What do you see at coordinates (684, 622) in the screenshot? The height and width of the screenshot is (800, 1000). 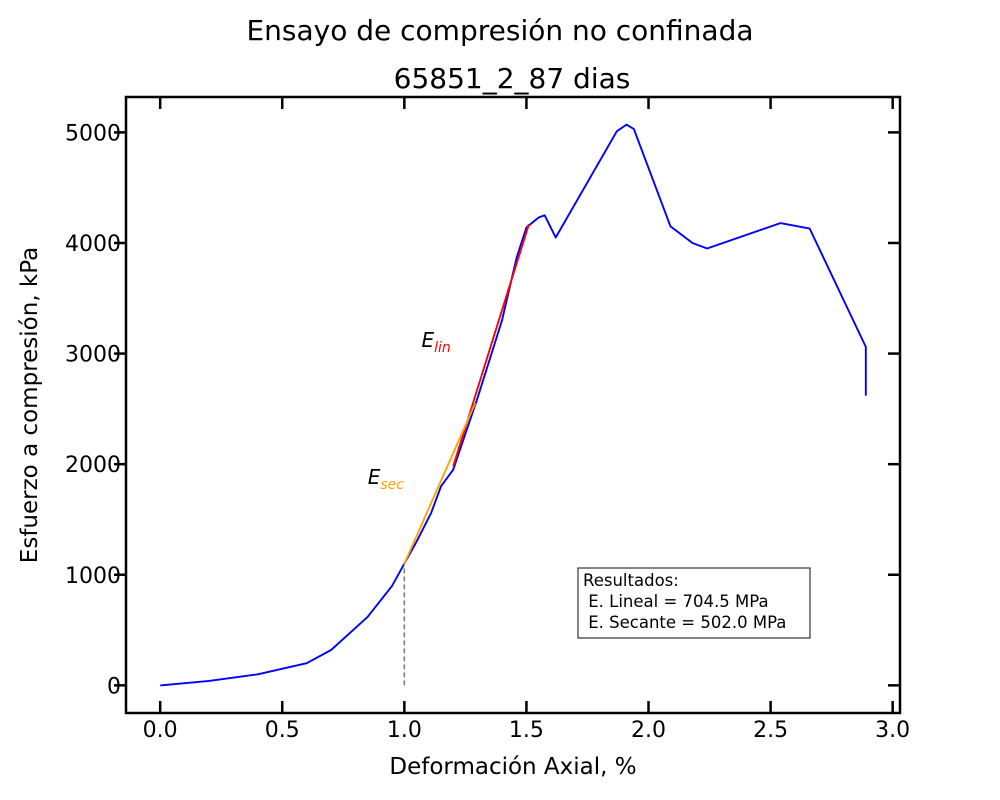 I see `results-secante: E. Secante = 502.0 MPa` at bounding box center [684, 622].